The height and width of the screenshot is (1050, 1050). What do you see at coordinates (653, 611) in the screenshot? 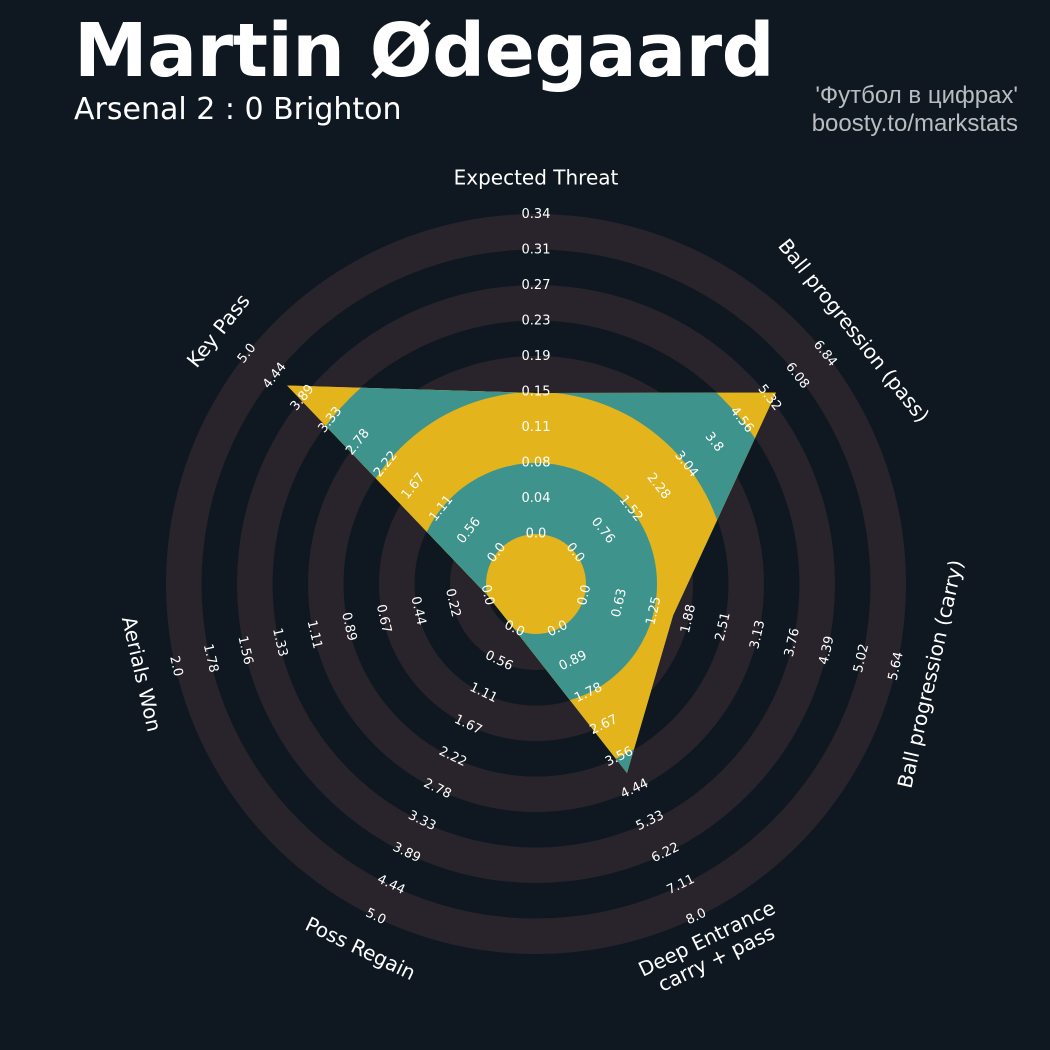
I see `tick-label: 1.25` at bounding box center [653, 611].